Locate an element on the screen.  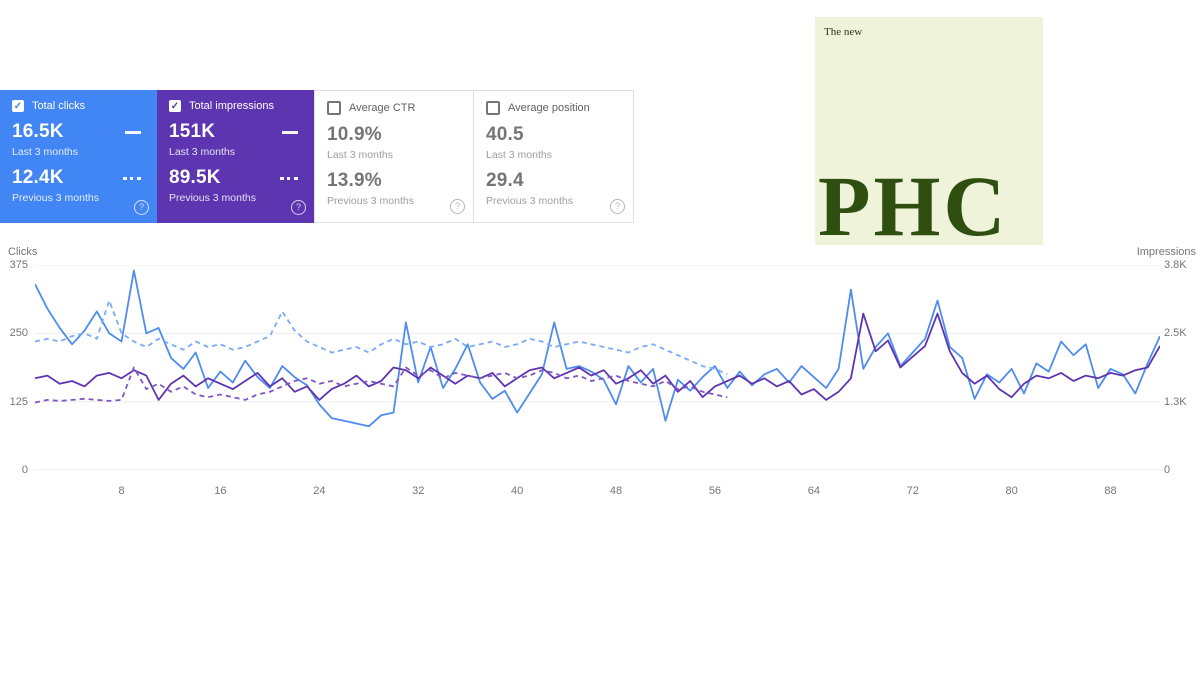
x-axis-tick-label: 80 is located at coordinates (1011, 491).